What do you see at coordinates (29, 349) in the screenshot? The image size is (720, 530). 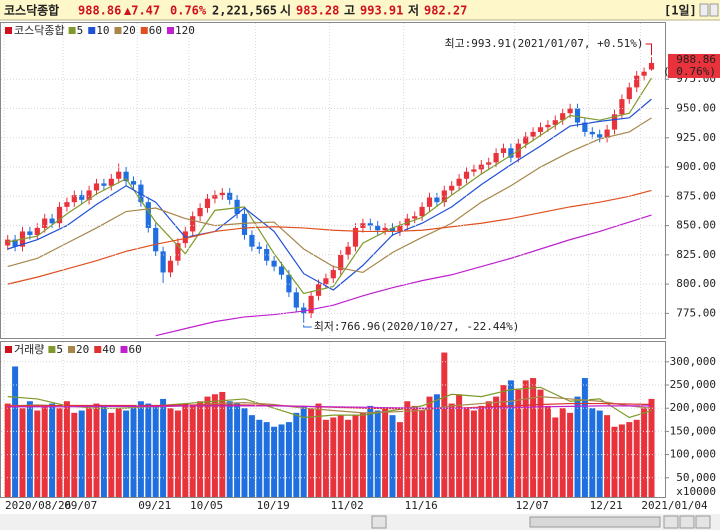 I see `legend-title: 거래량` at bounding box center [29, 349].